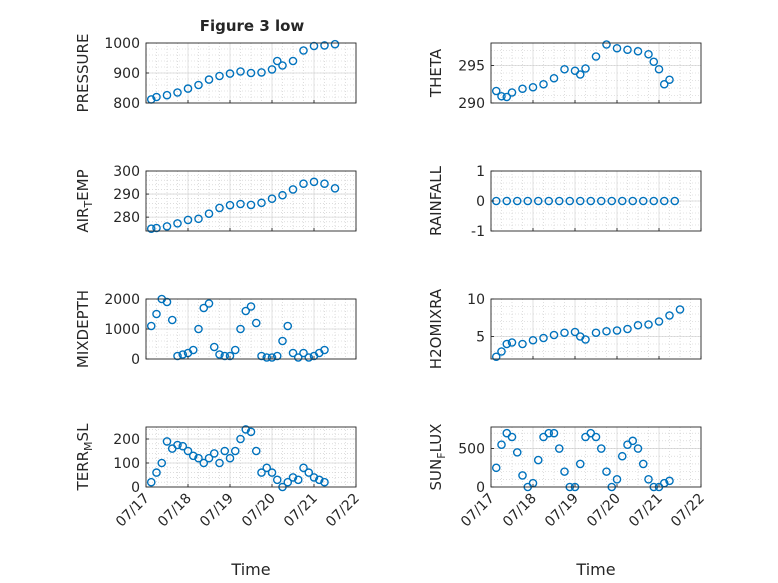 Image resolution: width=778 pixels, height=583 pixels. I want to click on x-tick-label: 07/20, so click(604, 511).